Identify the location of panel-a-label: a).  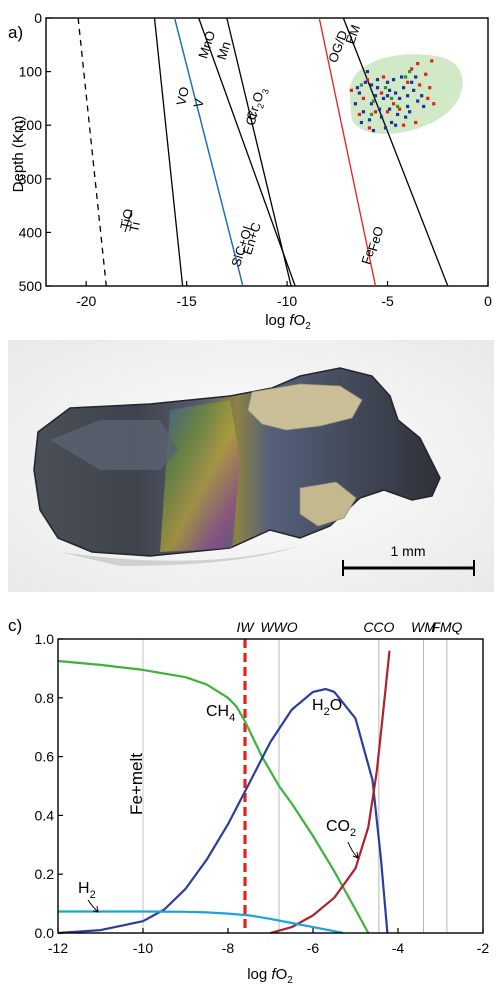
(15, 32).